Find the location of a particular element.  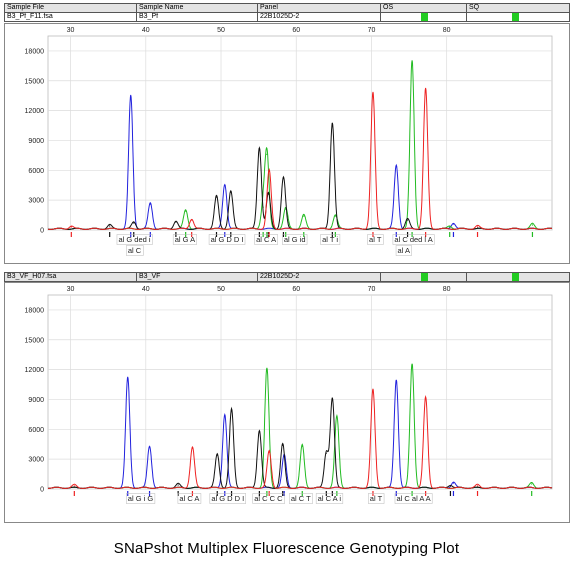

allele-label: al T i is located at coordinates (330, 239).